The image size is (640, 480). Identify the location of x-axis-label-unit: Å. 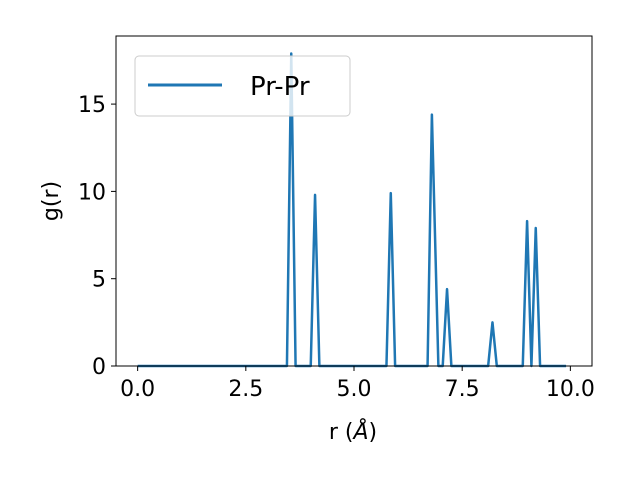
(359, 431).